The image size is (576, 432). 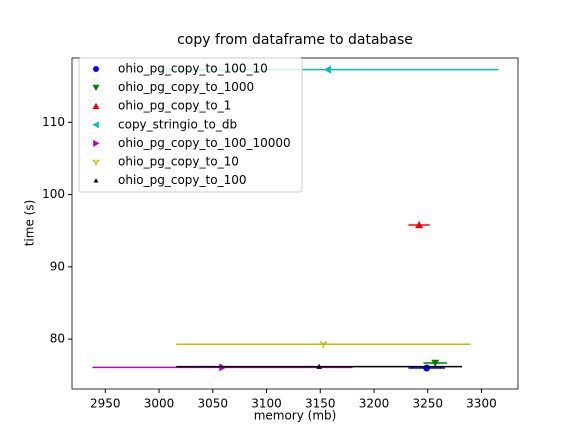 I want to click on x-tick-label: 2950, so click(x=105, y=404).